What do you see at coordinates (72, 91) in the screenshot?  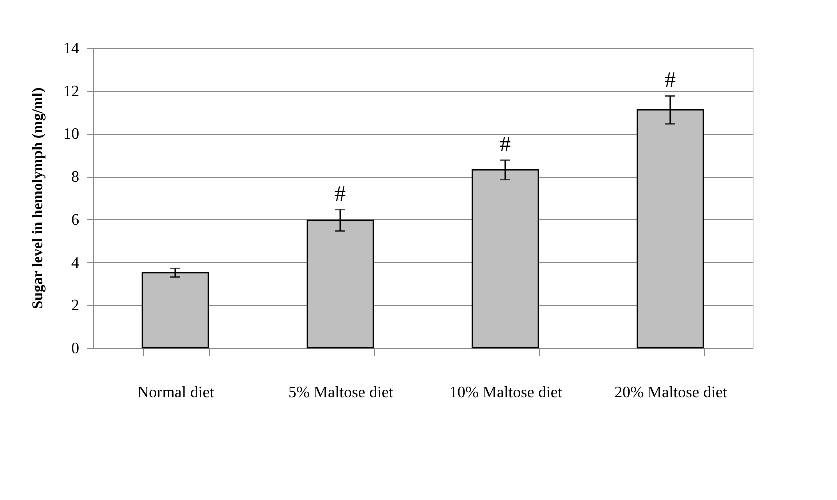 I see `y-tick-label: 12` at bounding box center [72, 91].